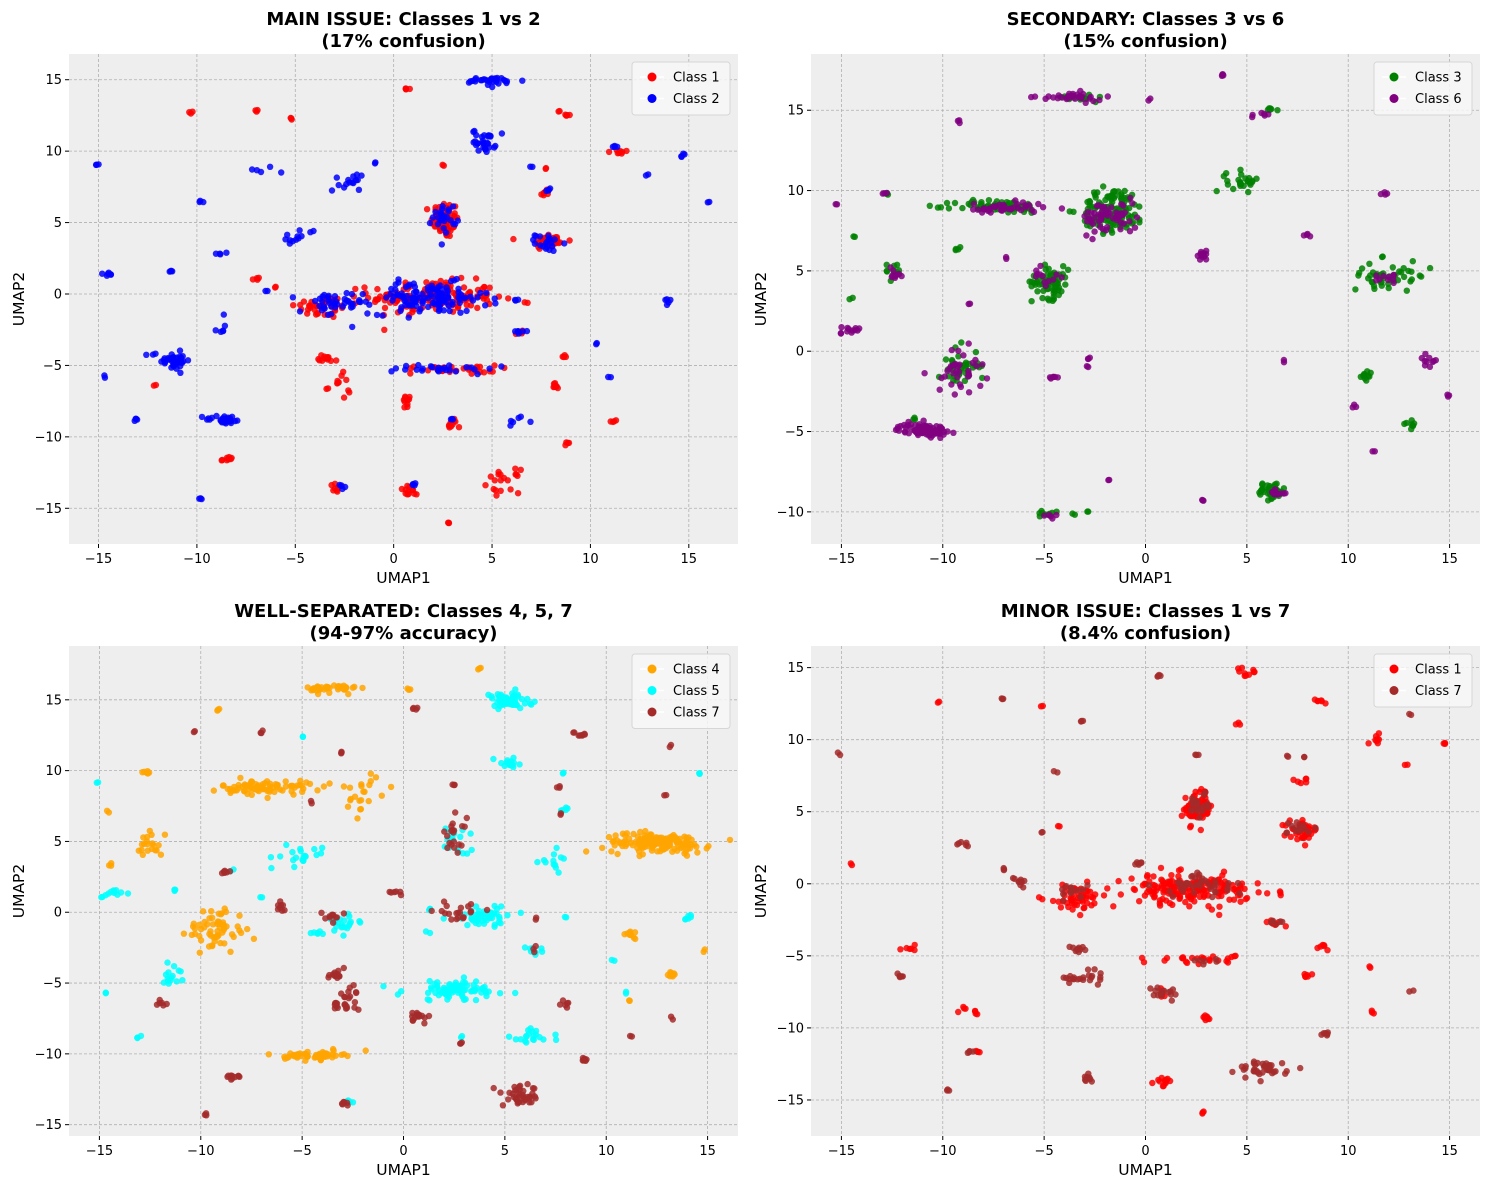  I want to click on x-tick-label: 15, so click(707, 1151).